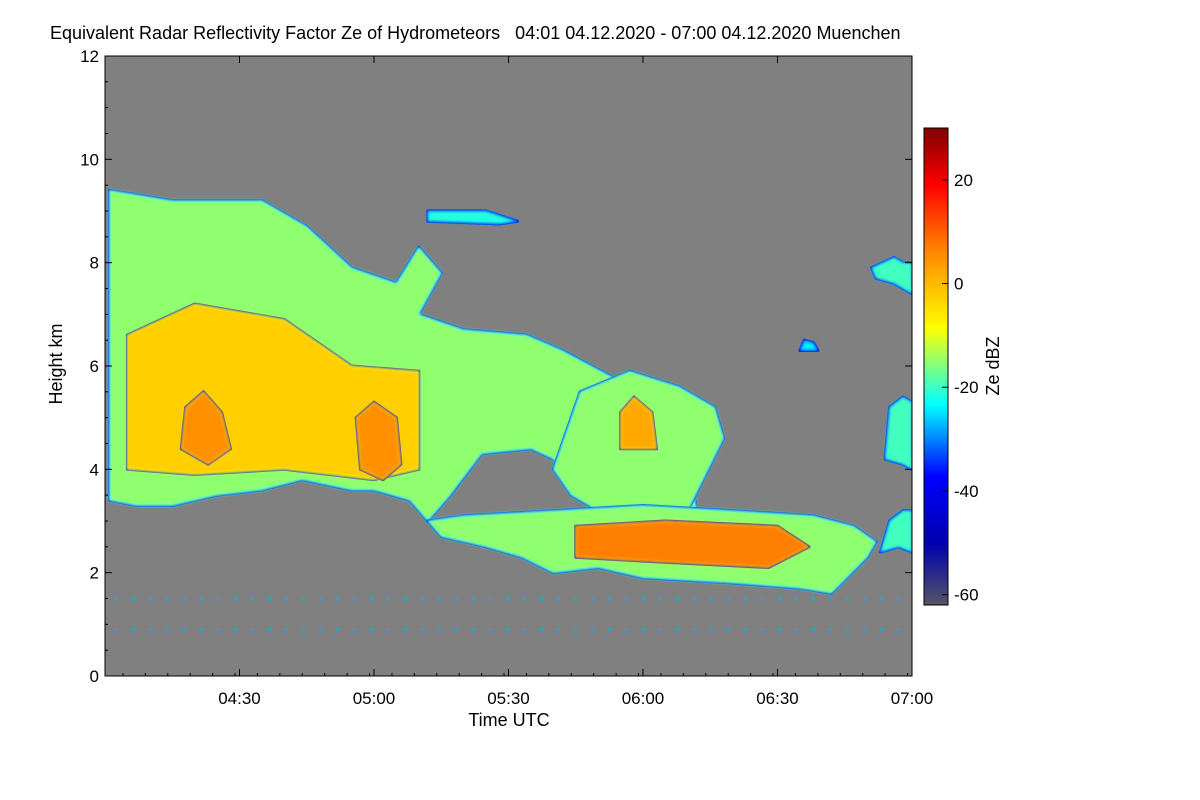 The height and width of the screenshot is (800, 1200). I want to click on colorbar-tick-label: -60, so click(966, 595).